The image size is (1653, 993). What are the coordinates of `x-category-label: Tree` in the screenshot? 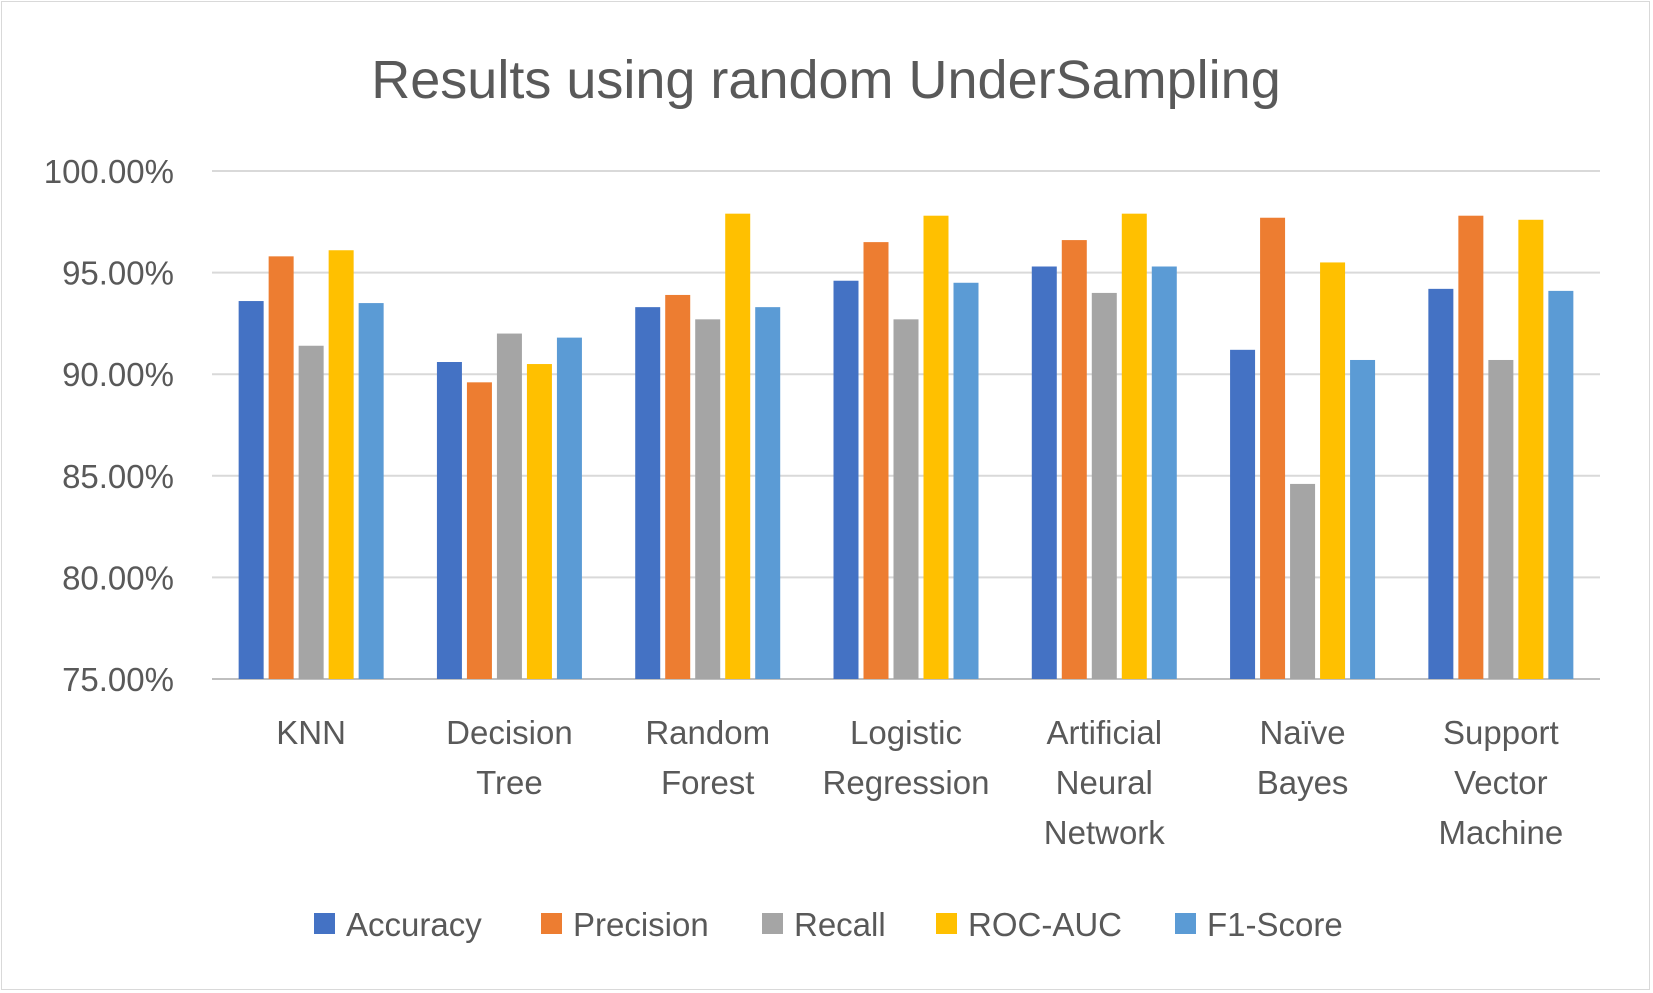 It's located at (509, 782).